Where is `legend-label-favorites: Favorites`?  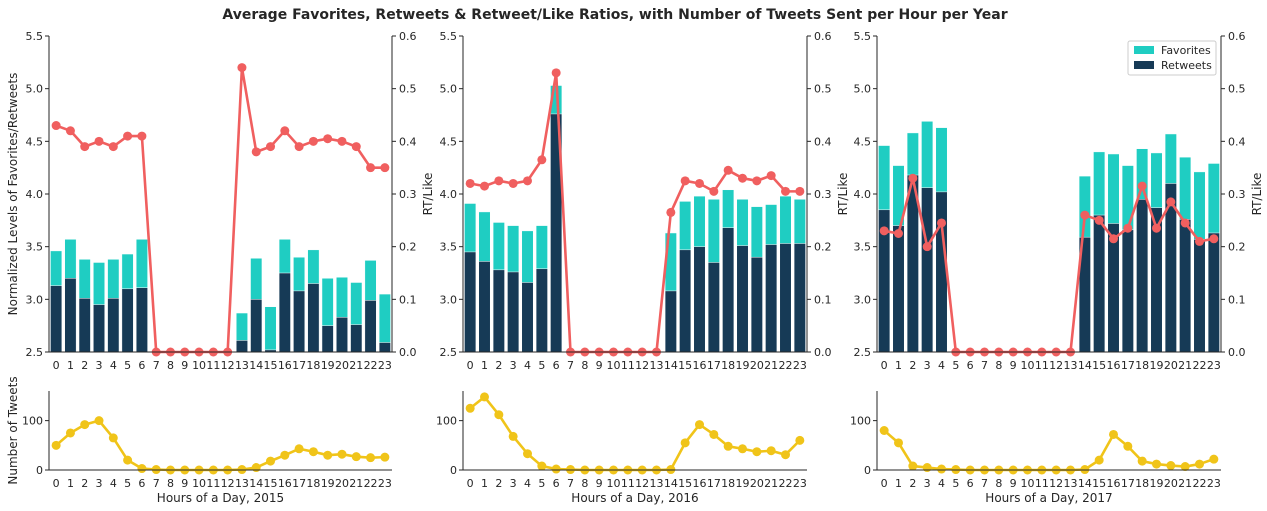
legend-label-favorites: Favorites is located at coordinates (1186, 50).